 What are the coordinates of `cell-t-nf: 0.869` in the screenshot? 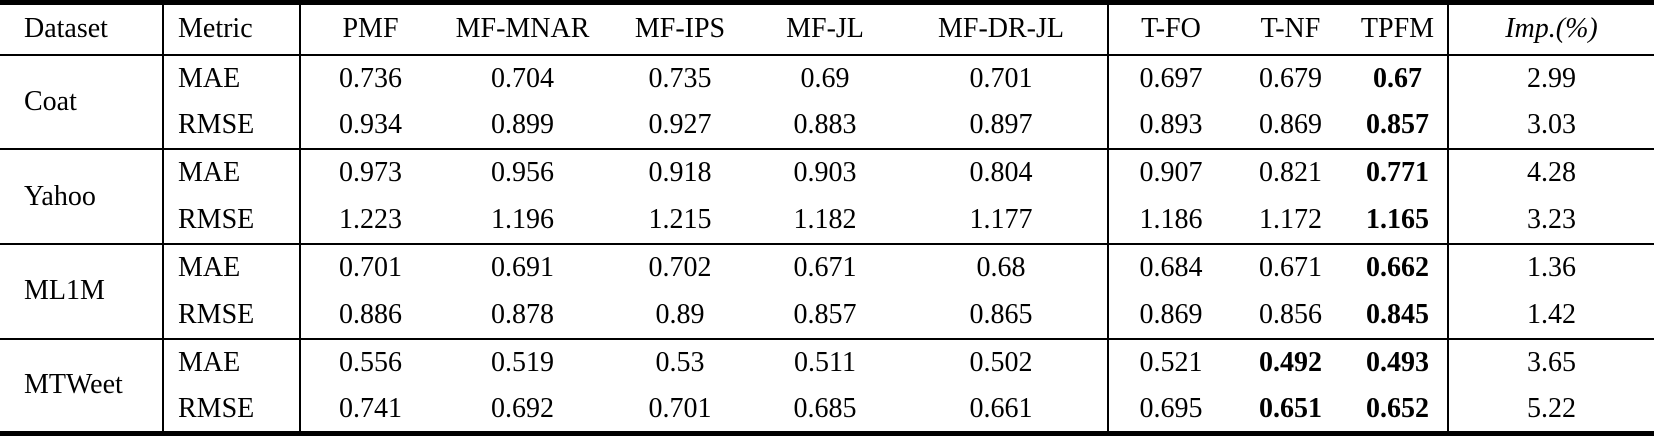 It's located at (1290, 125).